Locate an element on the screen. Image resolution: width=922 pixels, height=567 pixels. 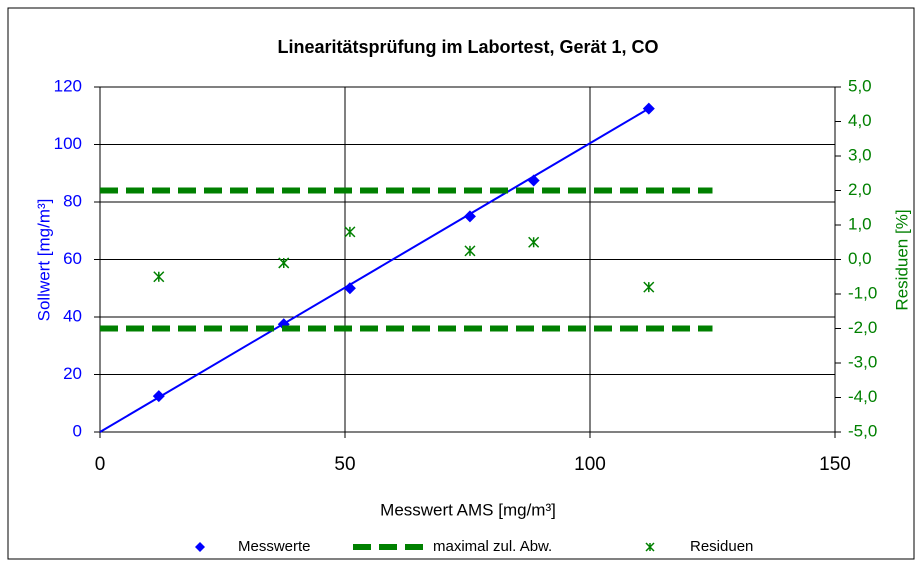
x-tick-label: 100 is located at coordinates (590, 464).